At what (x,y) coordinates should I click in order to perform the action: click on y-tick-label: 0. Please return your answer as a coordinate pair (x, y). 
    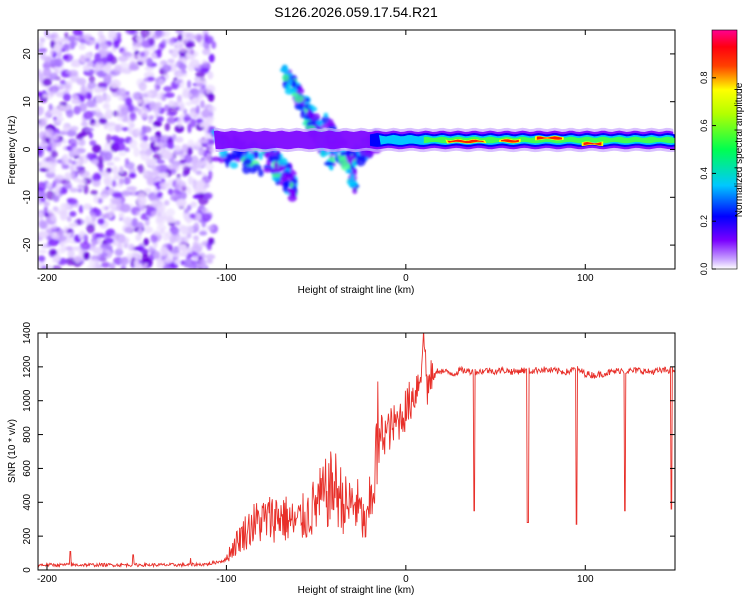
    Looking at the image, I should click on (27, 149).